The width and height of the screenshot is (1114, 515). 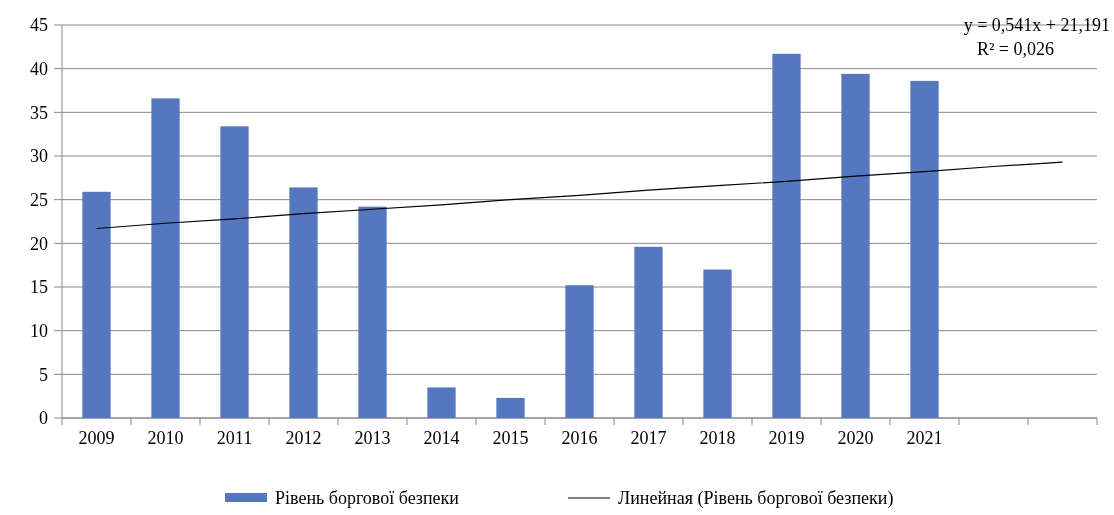 What do you see at coordinates (367, 498) in the screenshot?
I see `legend-label: Рівень боргової безпеки` at bounding box center [367, 498].